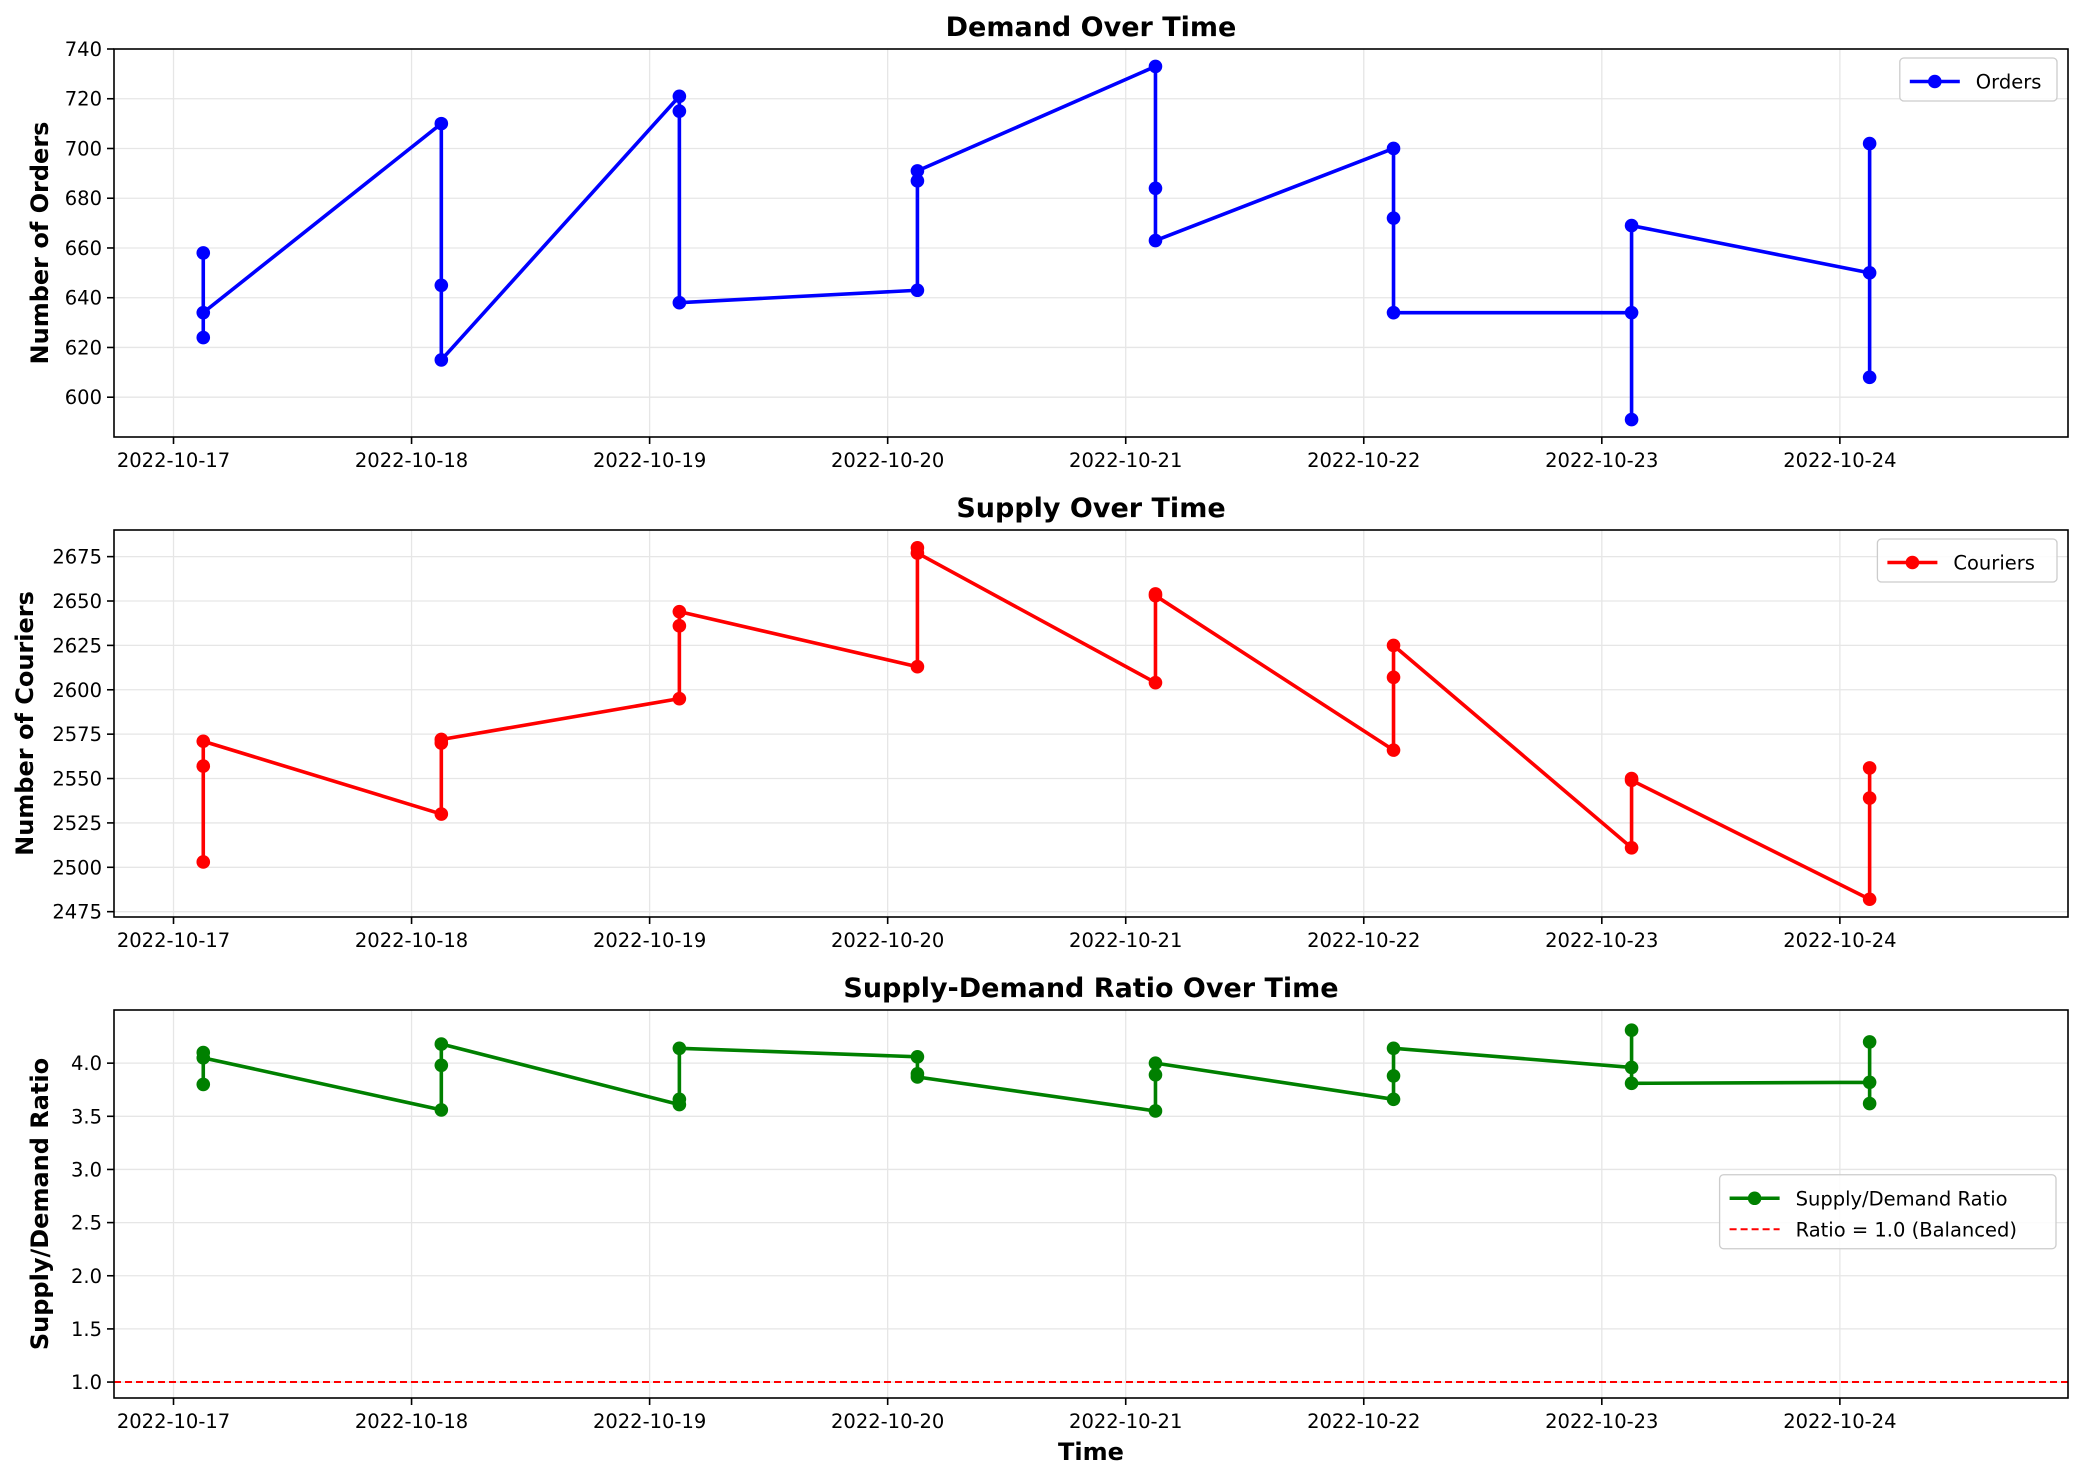 The width and height of the screenshot is (2082, 1480). I want to click on y-tick-label: 2650, so click(77, 601).